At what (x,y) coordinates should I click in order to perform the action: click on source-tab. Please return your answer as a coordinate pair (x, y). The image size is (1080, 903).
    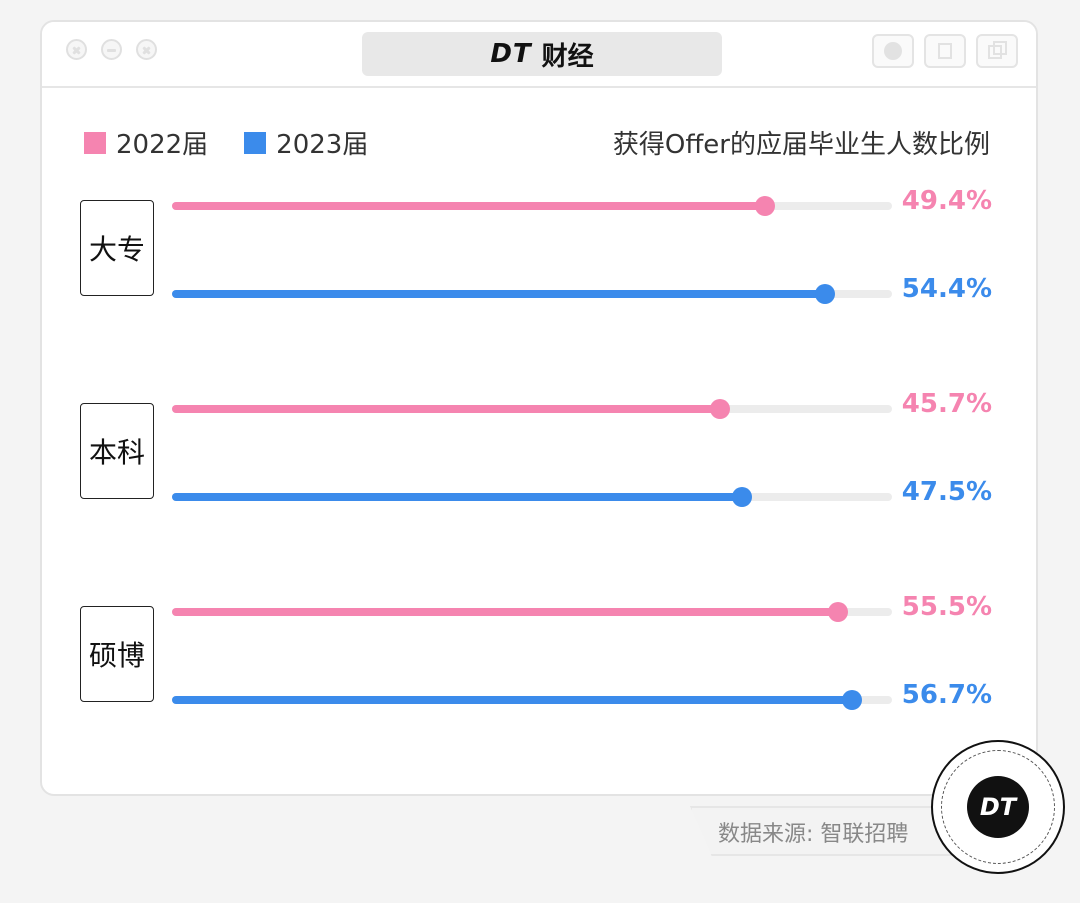
    Looking at the image, I should click on (825, 831).